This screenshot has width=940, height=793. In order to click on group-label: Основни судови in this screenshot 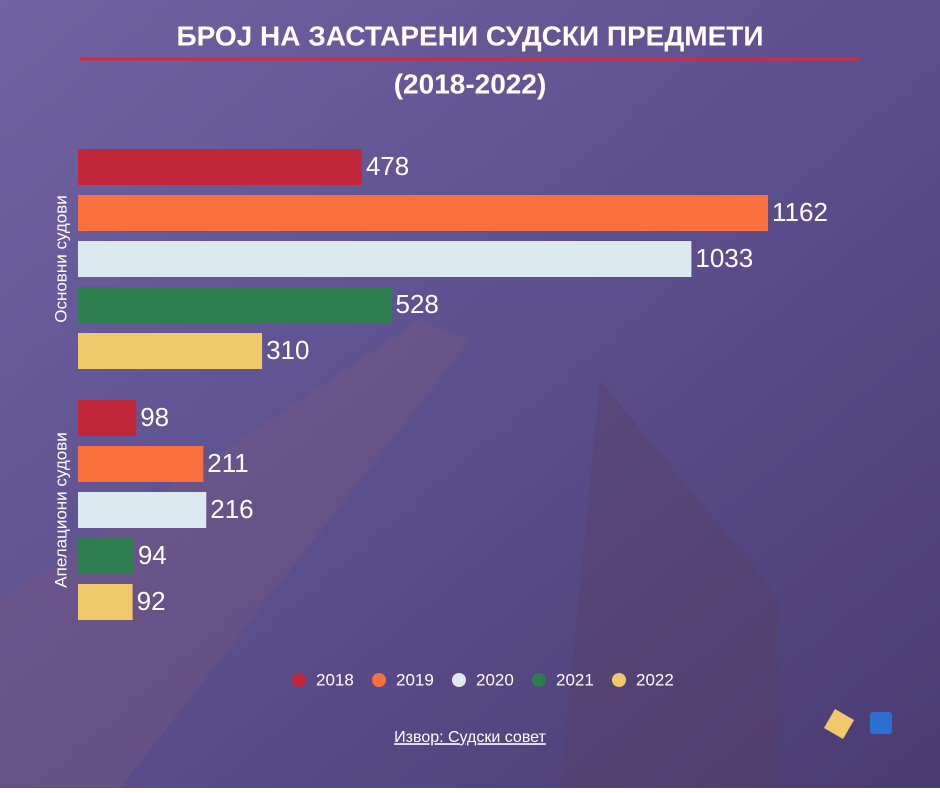, I will do `click(60, 259)`.